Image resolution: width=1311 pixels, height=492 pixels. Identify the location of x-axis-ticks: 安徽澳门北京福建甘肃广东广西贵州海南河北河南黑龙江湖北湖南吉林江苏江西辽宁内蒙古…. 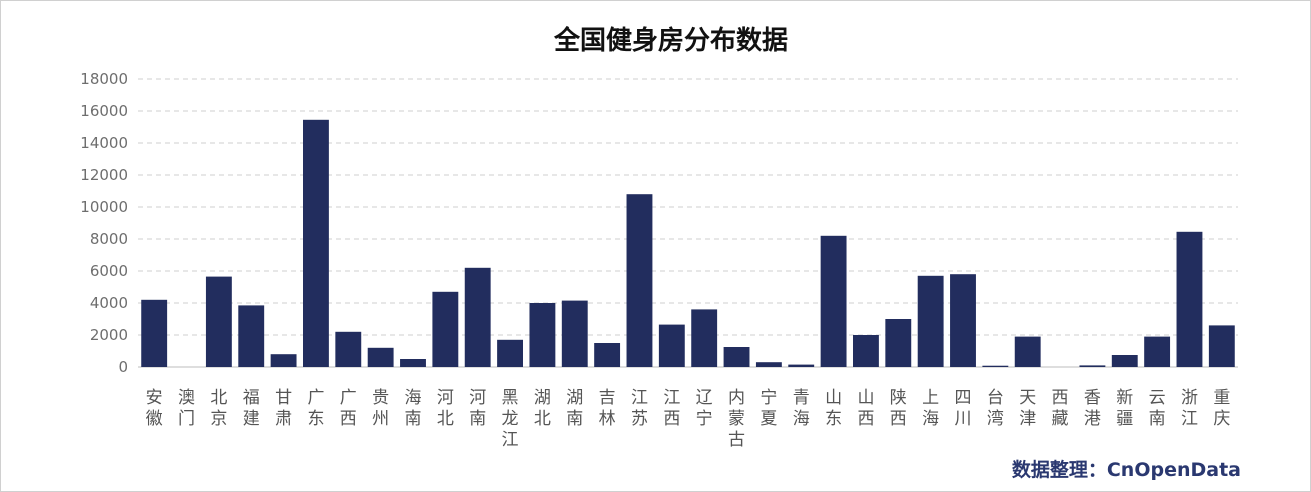
(688, 419).